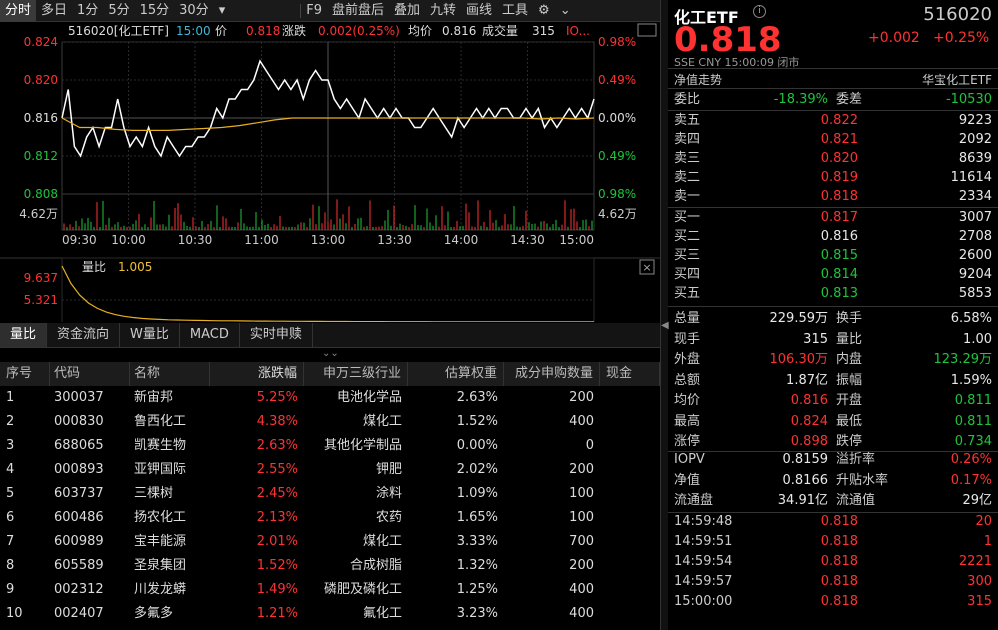  I want to click on toolbar-item-1: 多日, so click(54, 10).